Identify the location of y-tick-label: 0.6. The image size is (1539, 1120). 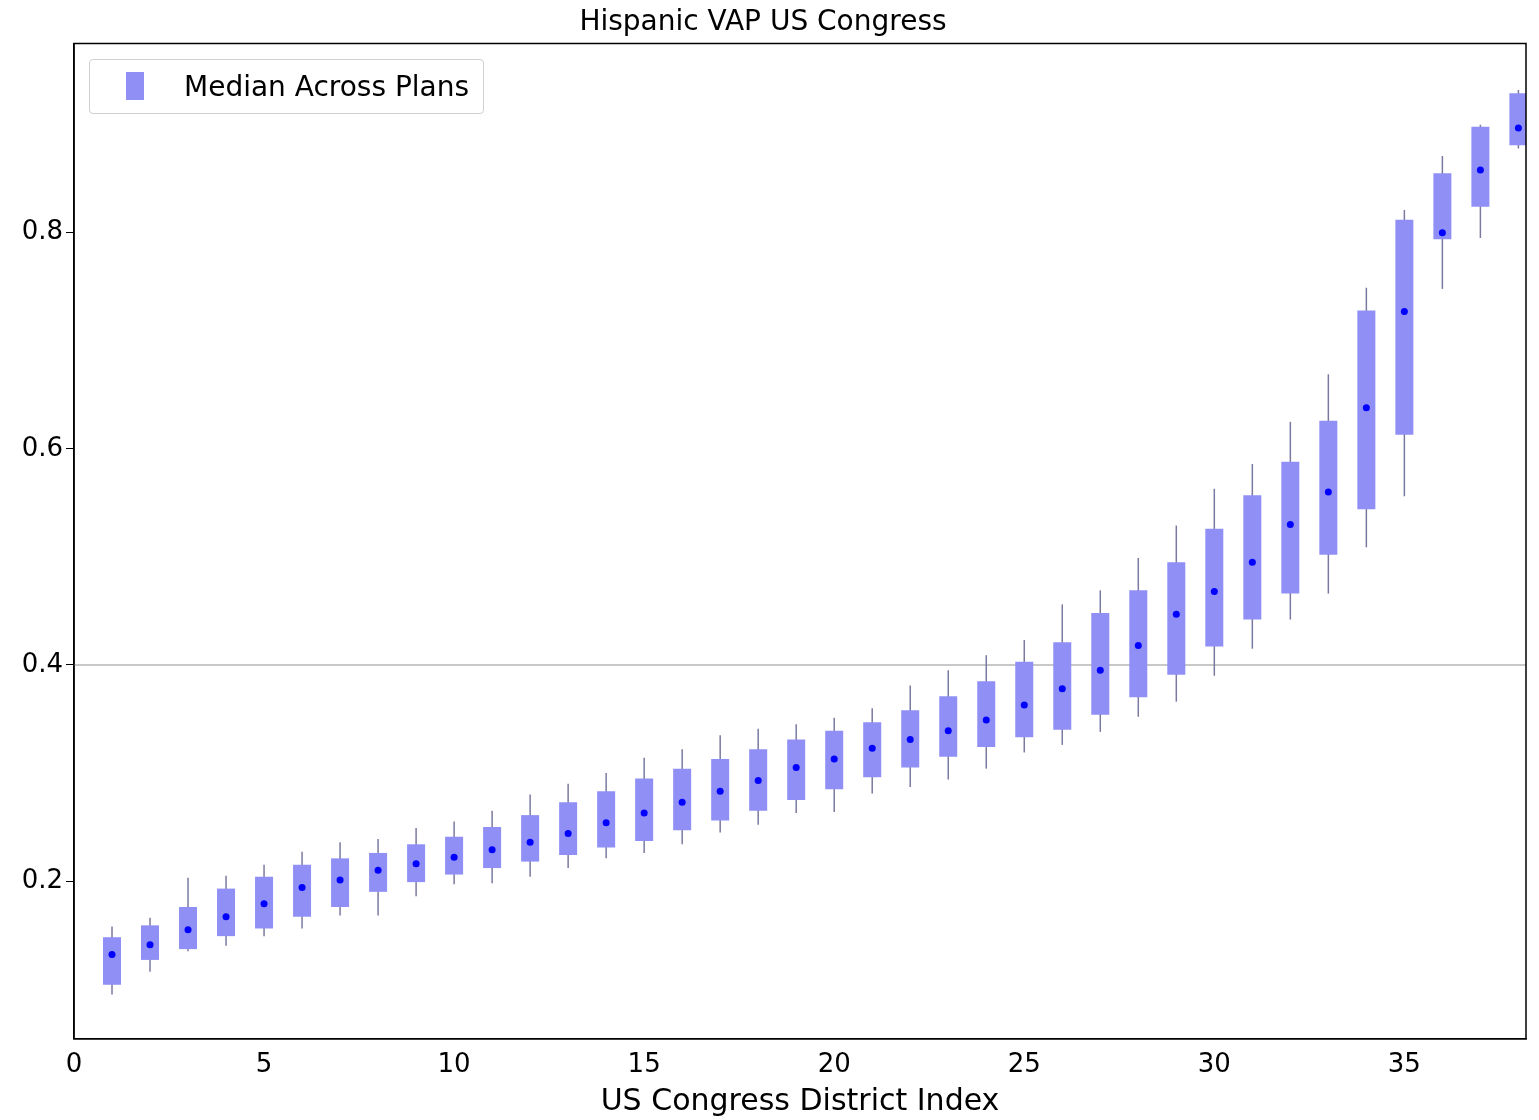
(42, 446).